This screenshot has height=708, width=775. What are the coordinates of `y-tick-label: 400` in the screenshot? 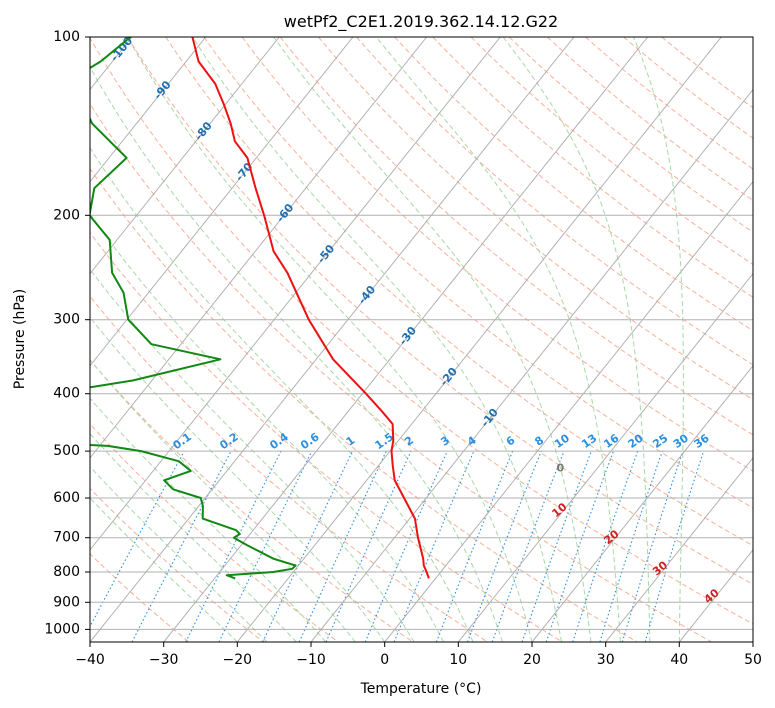 It's located at (66, 394).